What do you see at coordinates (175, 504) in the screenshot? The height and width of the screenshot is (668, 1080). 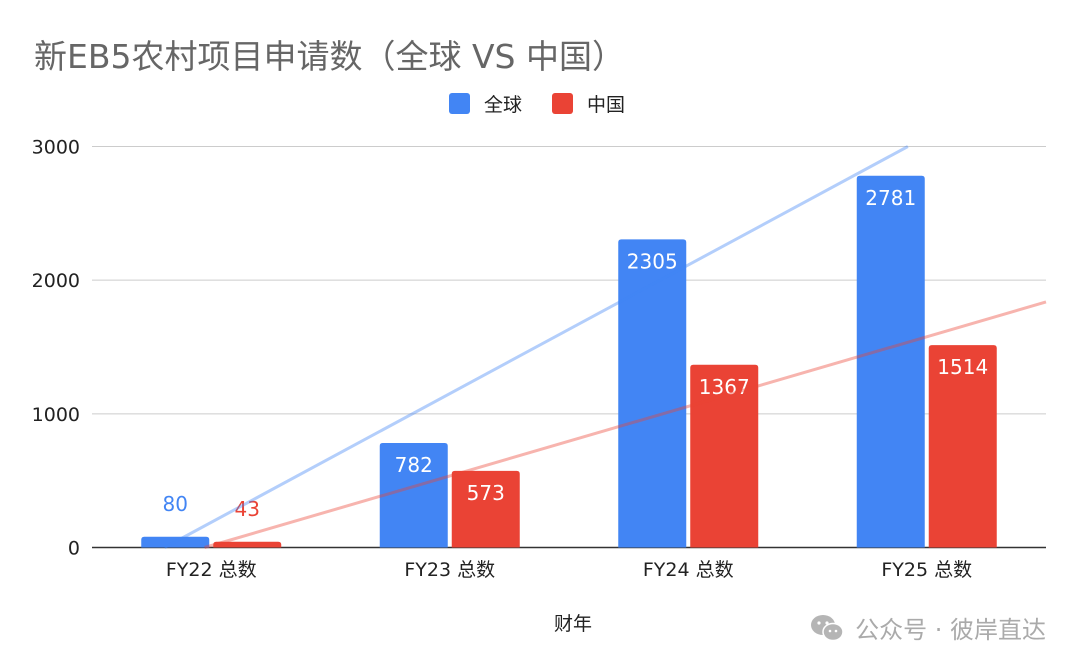 I see `data-label: 80` at bounding box center [175, 504].